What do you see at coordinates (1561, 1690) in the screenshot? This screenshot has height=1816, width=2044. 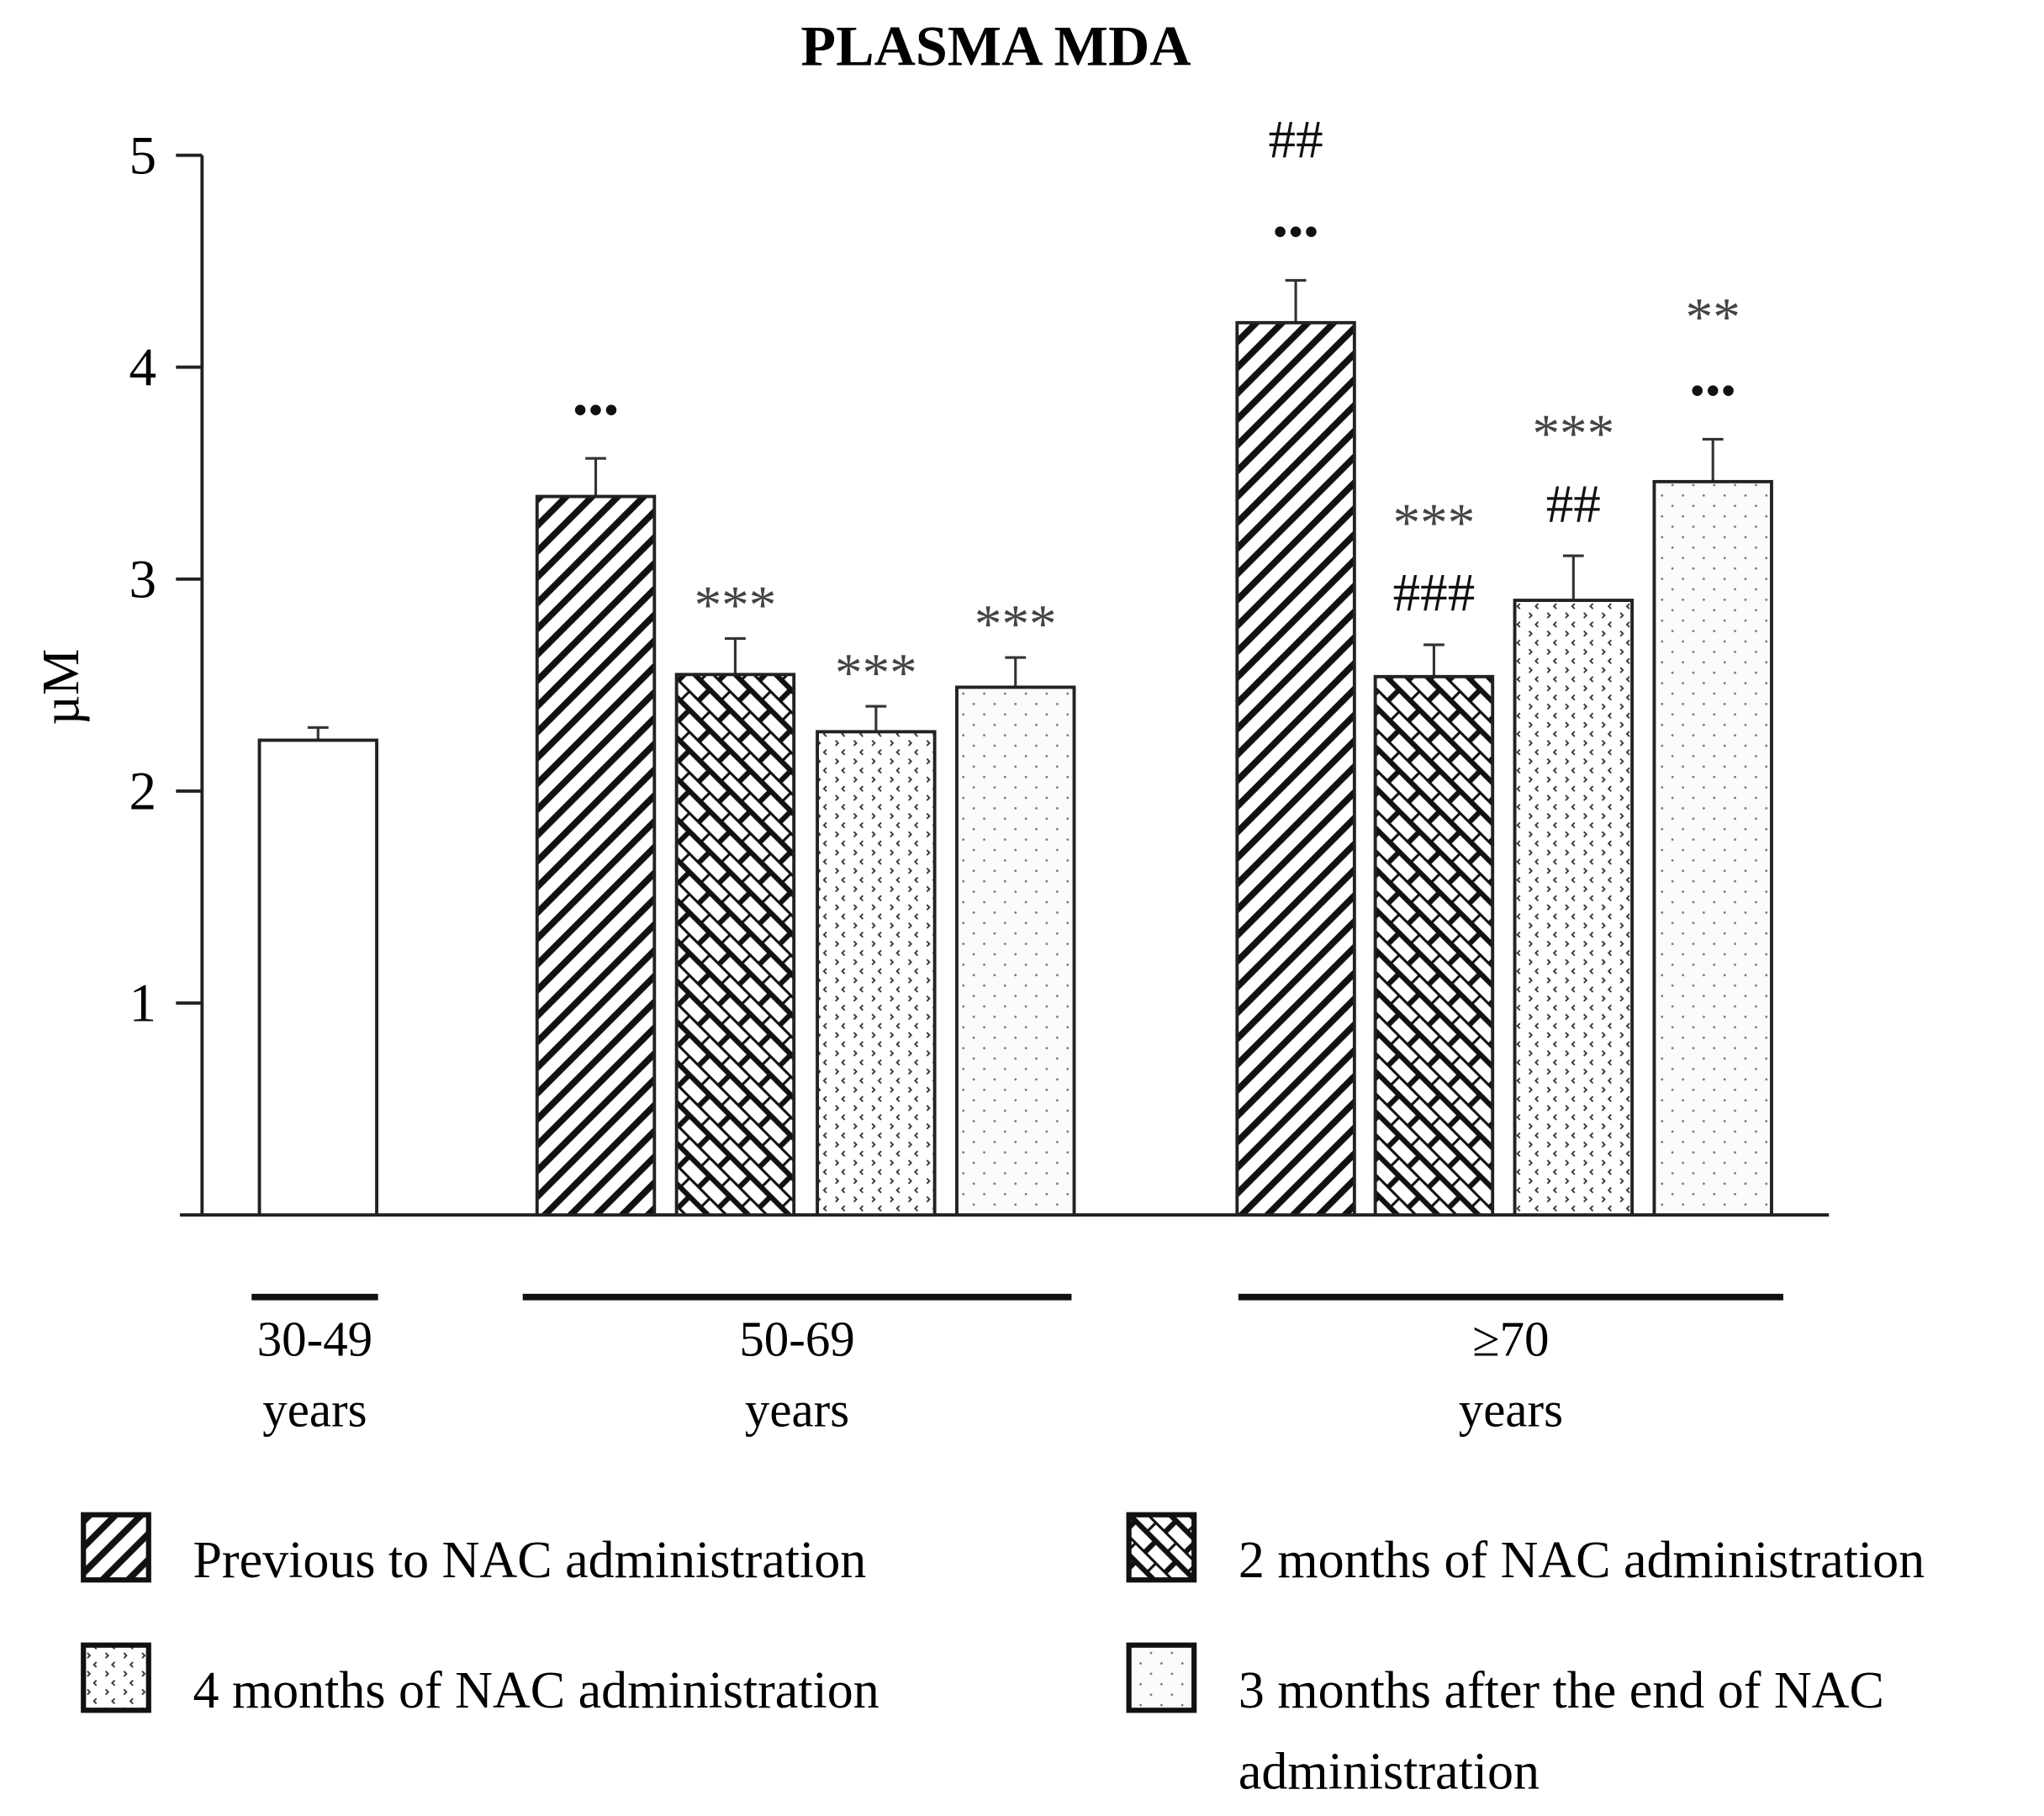 I see `legend-label: 3 months after the end of NAC` at bounding box center [1561, 1690].